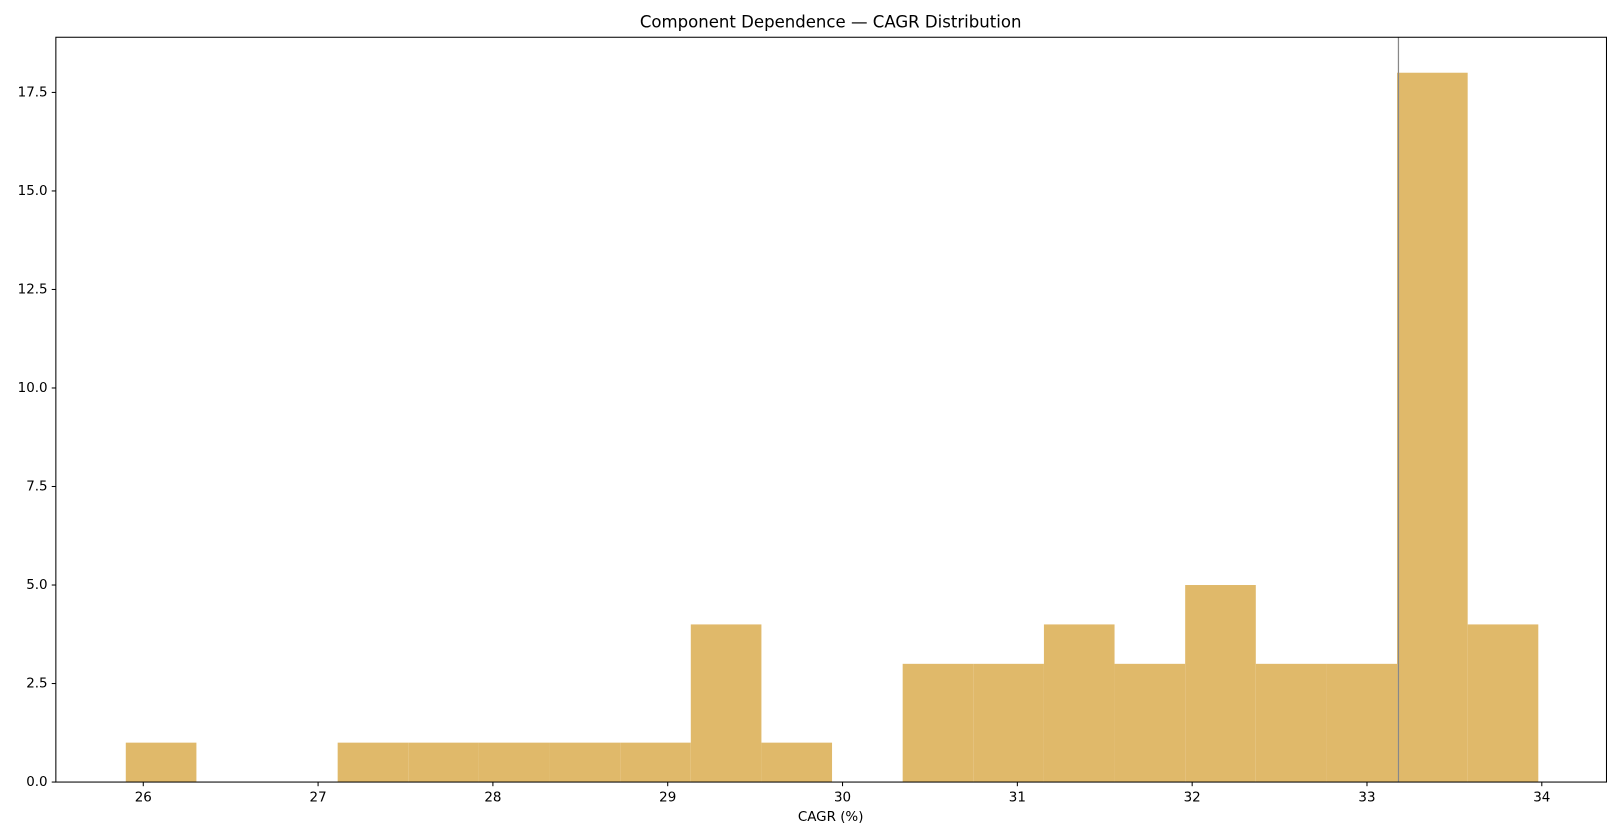 This screenshot has height=840, width=1622. What do you see at coordinates (36, 684) in the screenshot?
I see `y-tick-label: 2.5` at bounding box center [36, 684].